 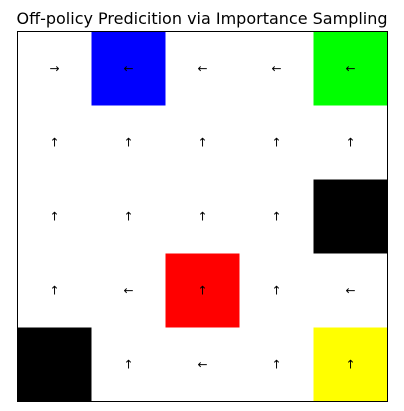 I want to click on grid-cell-r1-c1: ↑, so click(x=128, y=143).